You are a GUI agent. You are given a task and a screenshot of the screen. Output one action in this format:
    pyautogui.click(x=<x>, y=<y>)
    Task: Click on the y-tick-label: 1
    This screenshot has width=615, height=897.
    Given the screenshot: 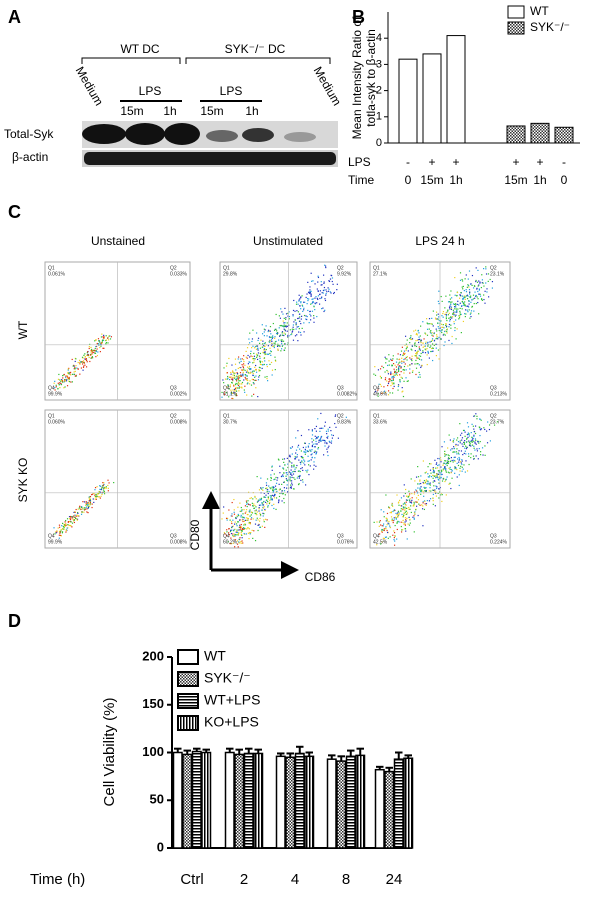 What is the action you would take?
    pyautogui.click(x=379, y=117)
    